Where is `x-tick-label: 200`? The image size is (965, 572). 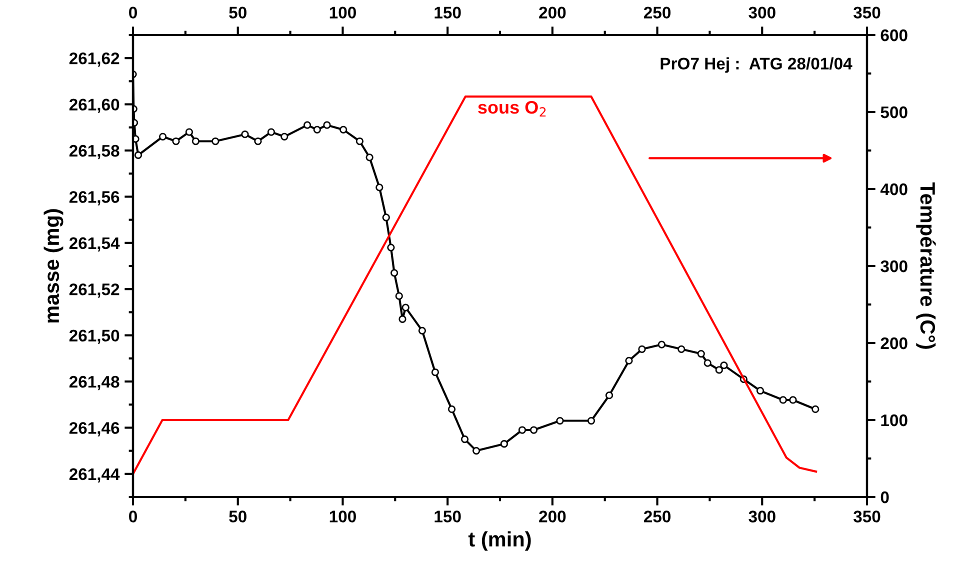
x-tick-label: 200 is located at coordinates (552, 516).